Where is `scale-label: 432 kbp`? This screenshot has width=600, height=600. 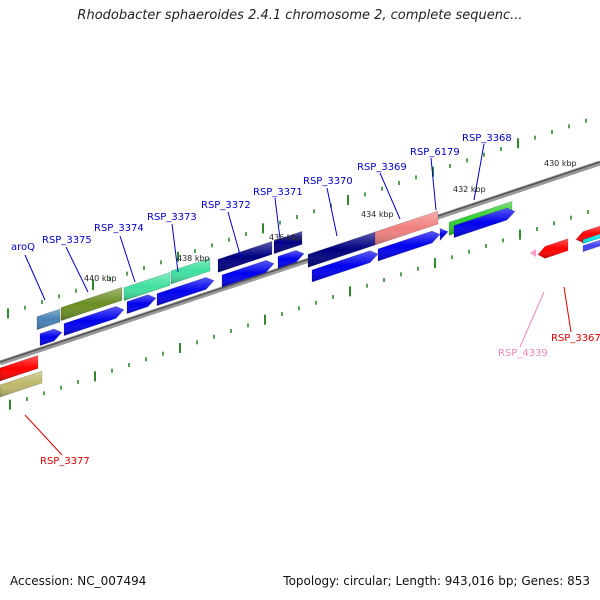
scale-label: 432 kbp is located at coordinates (469, 189).